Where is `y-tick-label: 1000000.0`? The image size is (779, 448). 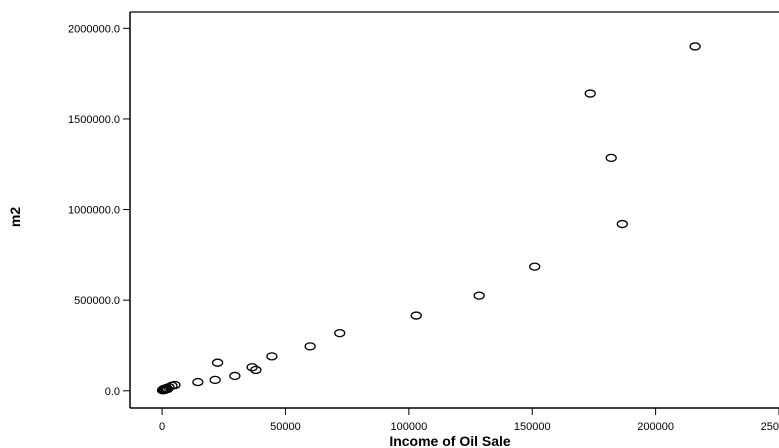
y-tick-label: 1000000.0 is located at coordinates (94, 211).